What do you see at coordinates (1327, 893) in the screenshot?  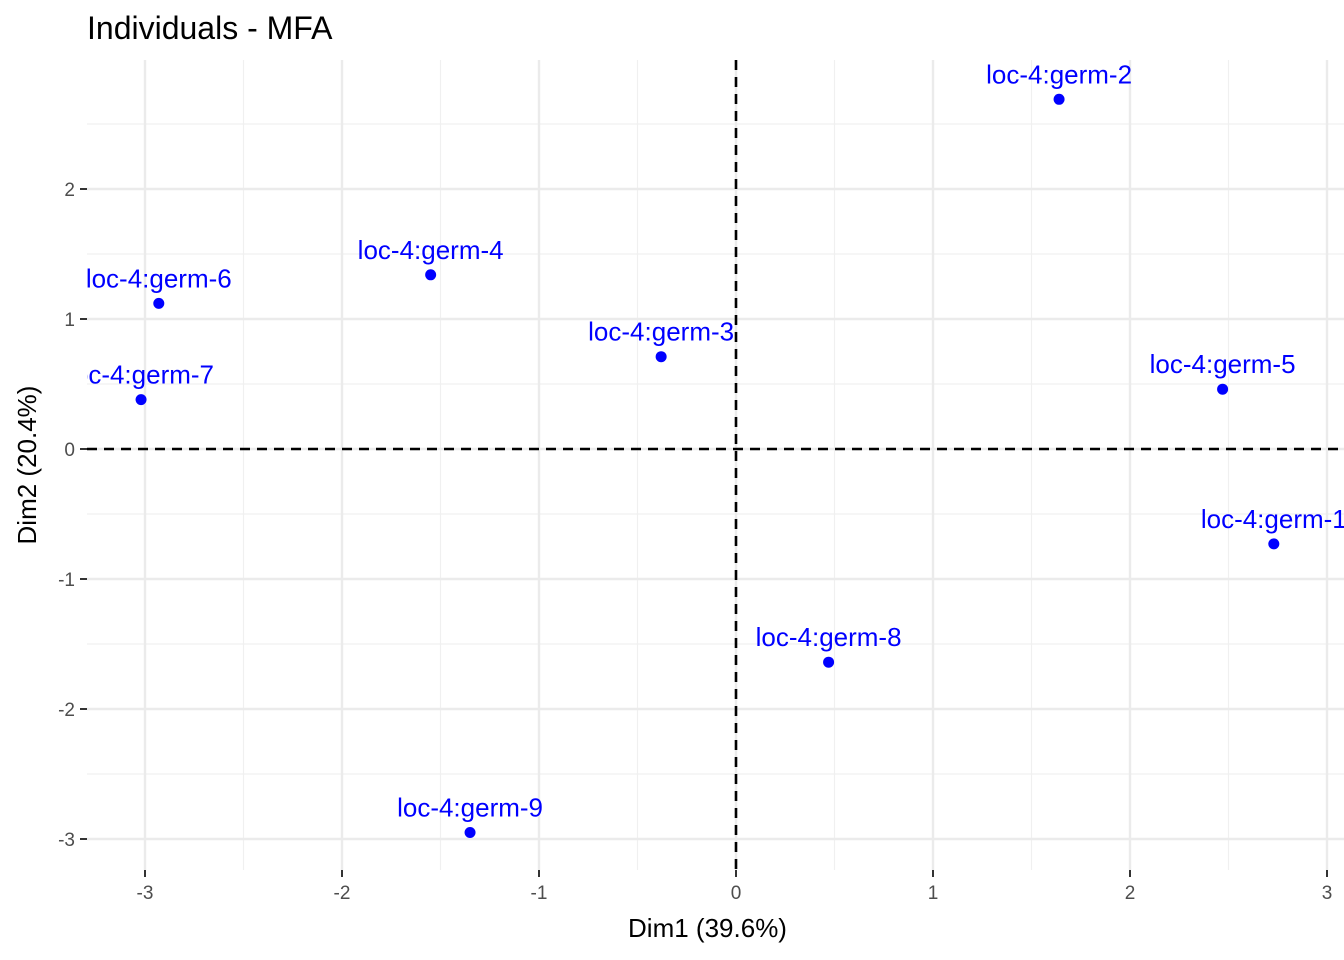 I see `x-tick-label: 3` at bounding box center [1327, 893].